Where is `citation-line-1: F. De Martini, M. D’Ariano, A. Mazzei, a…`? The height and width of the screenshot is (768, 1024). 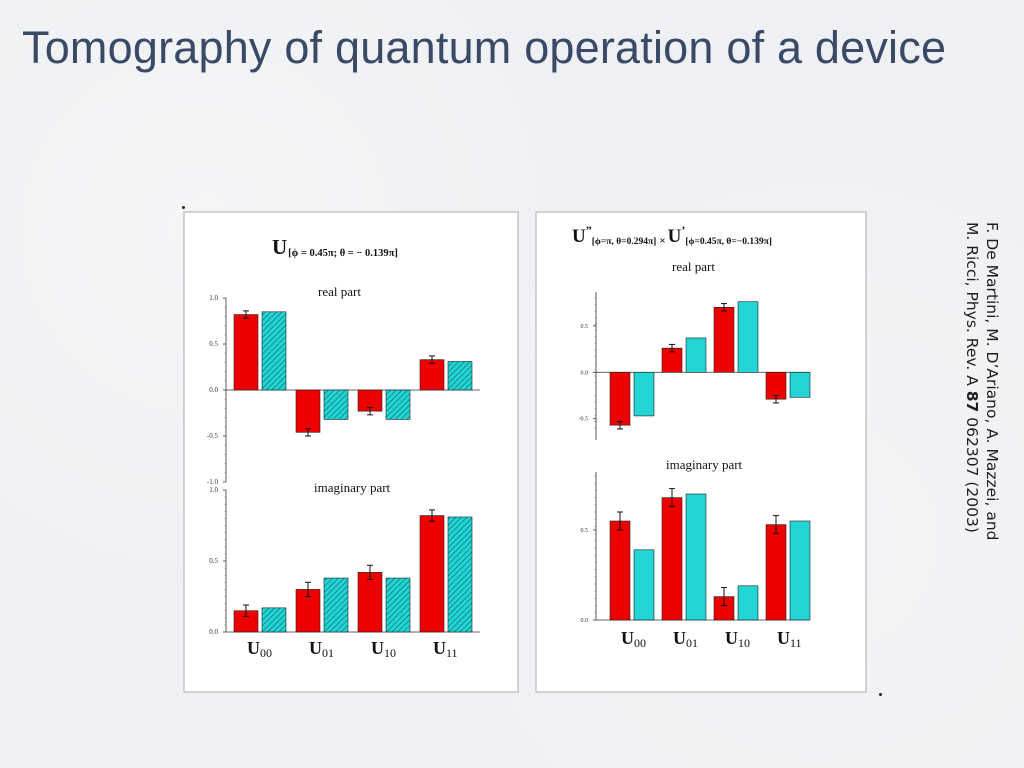
citation-line-1: F. De Martini, M. D’Ariano, A. Mazzei, a… is located at coordinates (992, 381).